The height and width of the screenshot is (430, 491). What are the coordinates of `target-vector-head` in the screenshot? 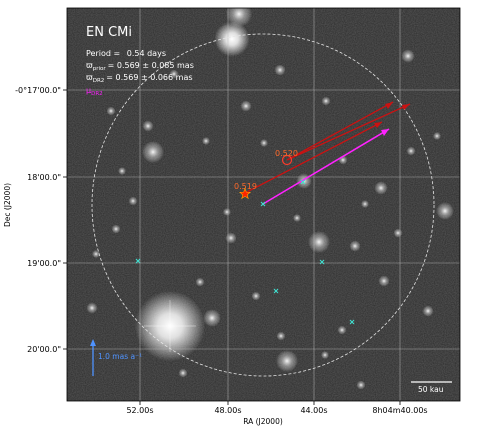 It's located at (378, 125).